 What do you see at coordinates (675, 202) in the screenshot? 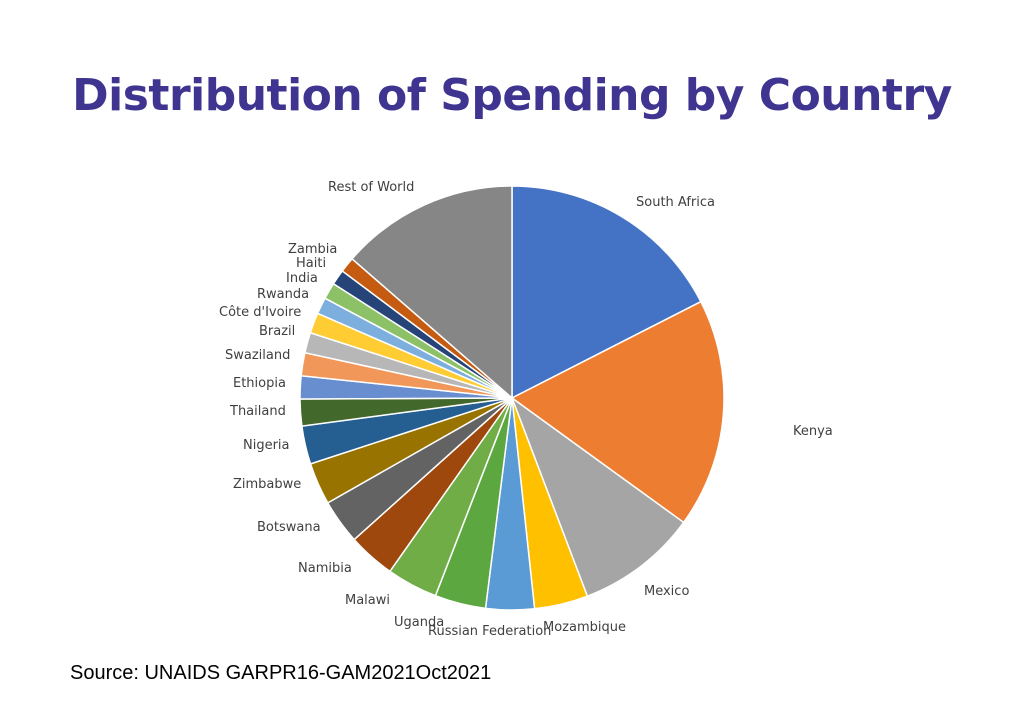
I see `slice-label-south-africa: South Africa` at bounding box center [675, 202].